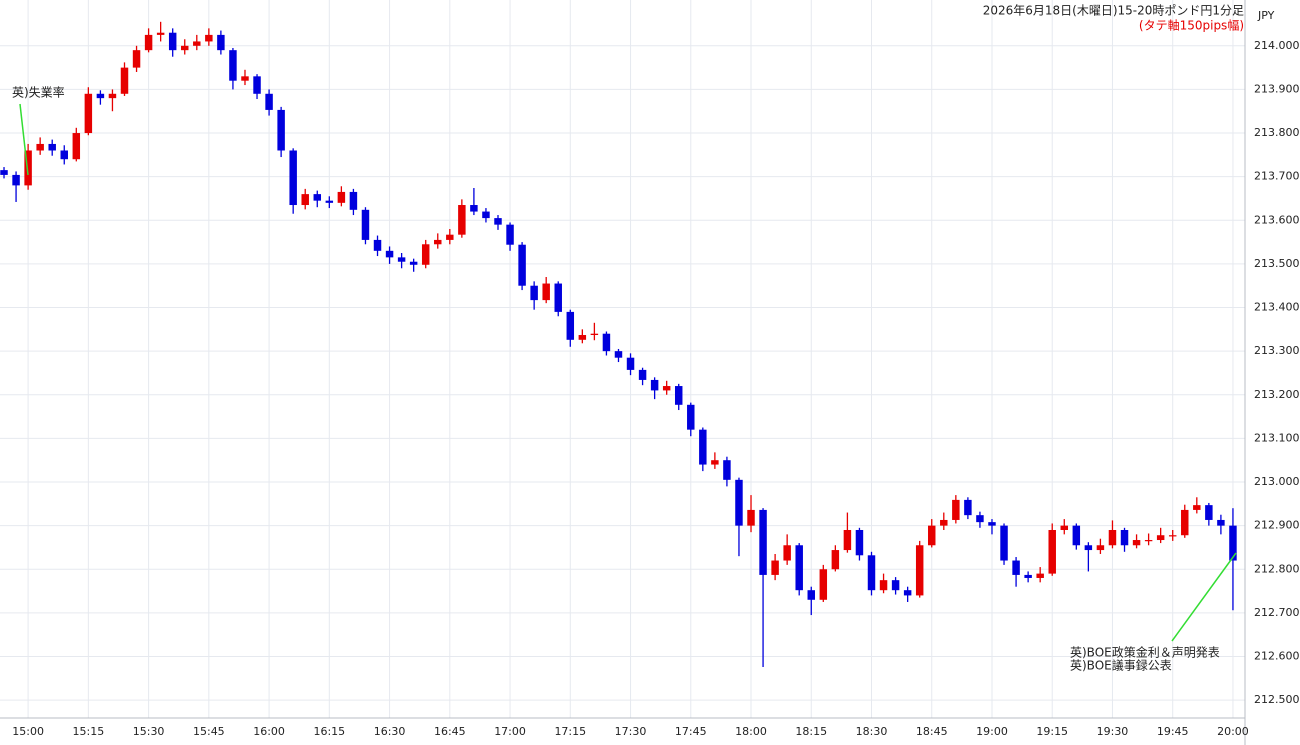  Describe the element at coordinates (1173, 731) in the screenshot. I see `x-tick-label: 19:45` at that location.